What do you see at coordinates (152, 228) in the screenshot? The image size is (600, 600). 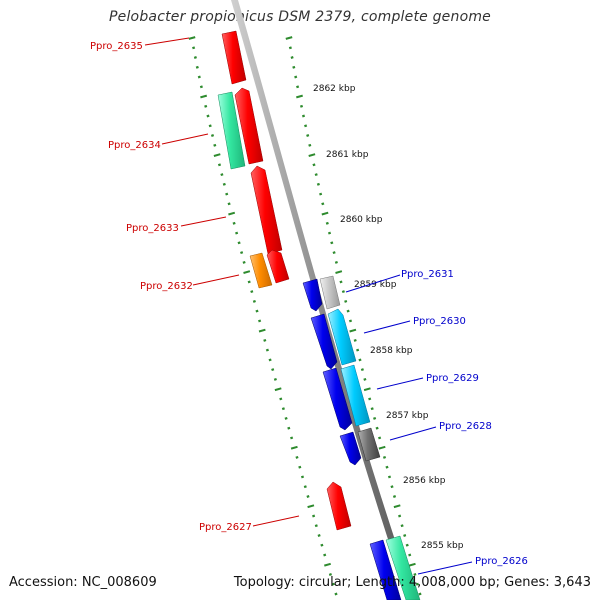 I see `gene-label-ppro-2633: Ppro_2633` at bounding box center [152, 228].